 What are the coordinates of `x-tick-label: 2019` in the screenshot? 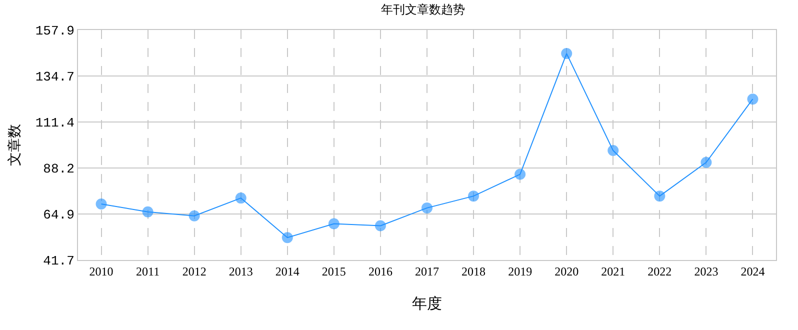 It's located at (520, 271).